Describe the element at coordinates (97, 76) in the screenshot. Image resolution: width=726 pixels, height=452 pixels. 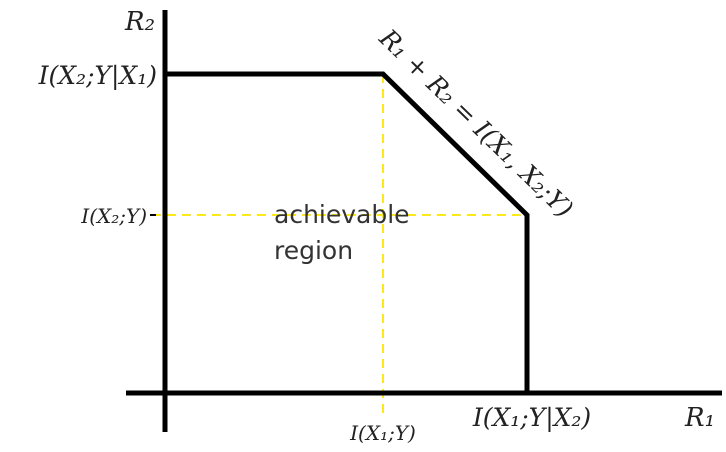
I see `y-tick-label-upper: I(X₂;Y|X₁)` at that location.